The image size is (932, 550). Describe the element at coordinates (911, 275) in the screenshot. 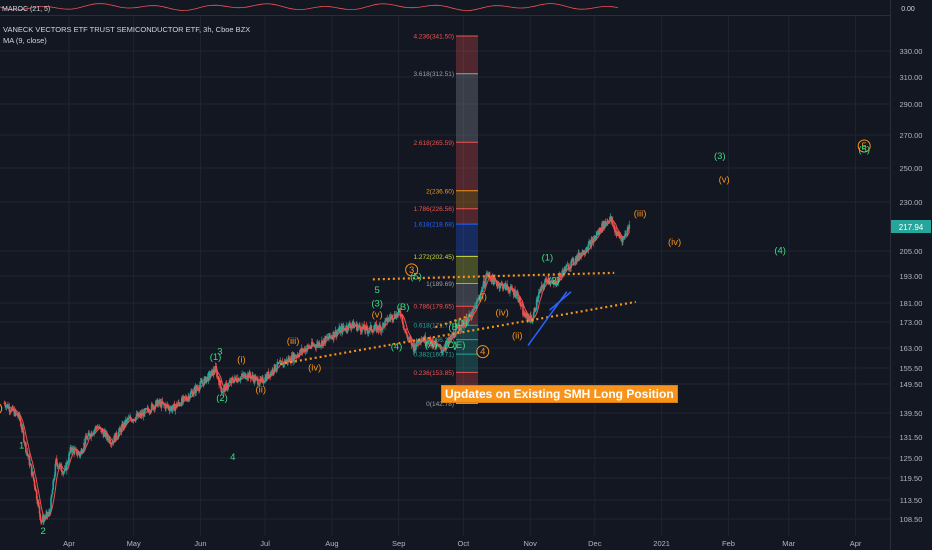

I see `price-axis` at that location.